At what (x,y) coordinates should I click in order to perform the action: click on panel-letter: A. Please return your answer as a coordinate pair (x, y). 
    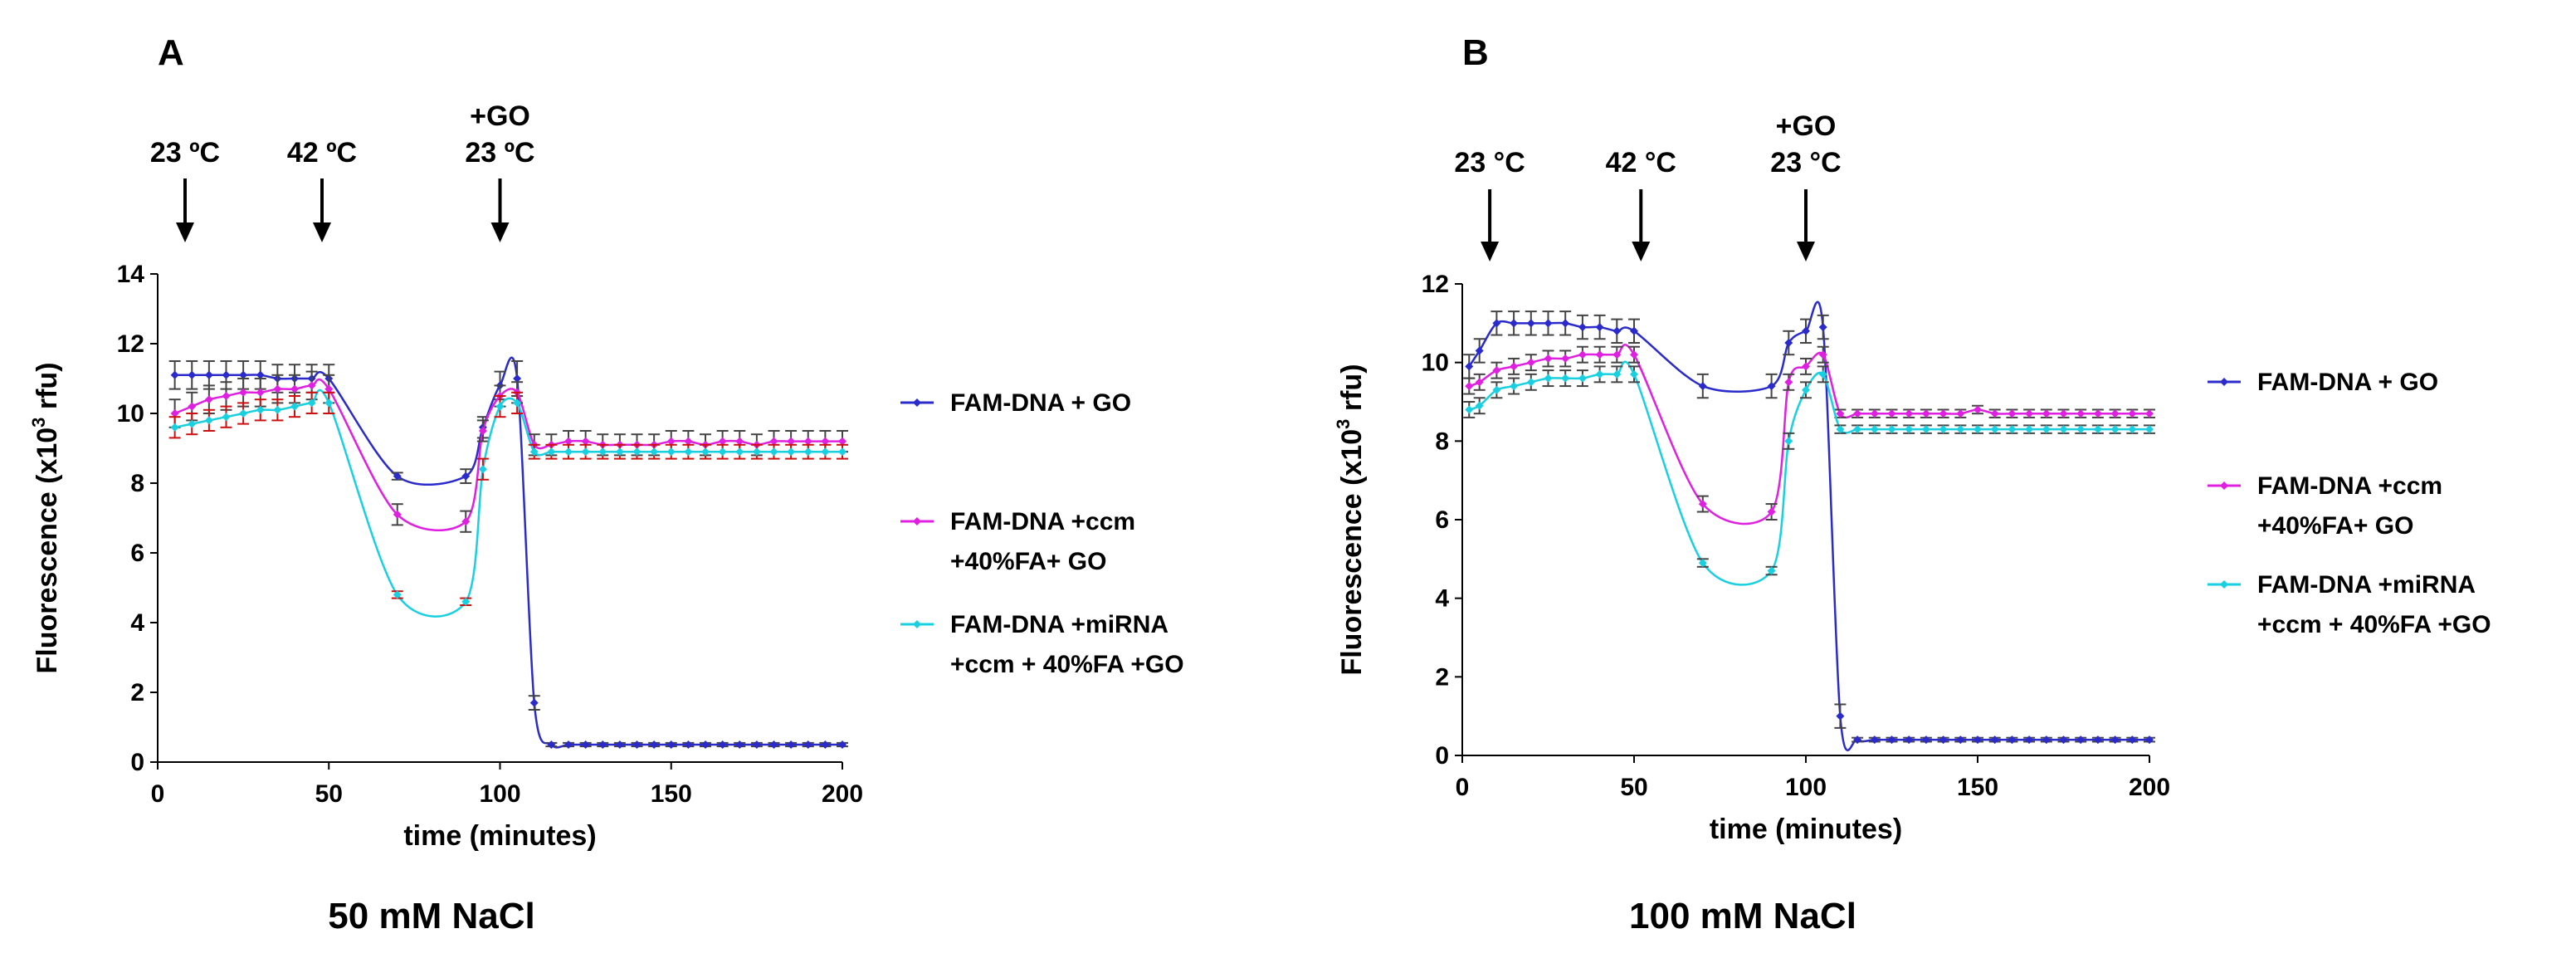
    Looking at the image, I should click on (171, 52).